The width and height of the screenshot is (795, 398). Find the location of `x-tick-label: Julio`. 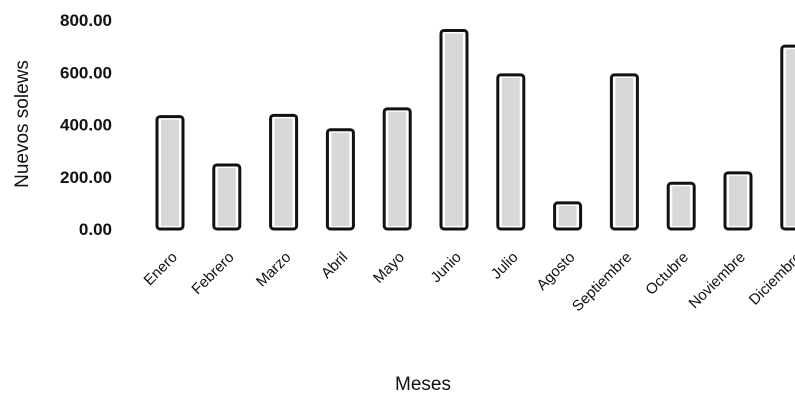

x-tick-label: Julio is located at coordinates (505, 266).